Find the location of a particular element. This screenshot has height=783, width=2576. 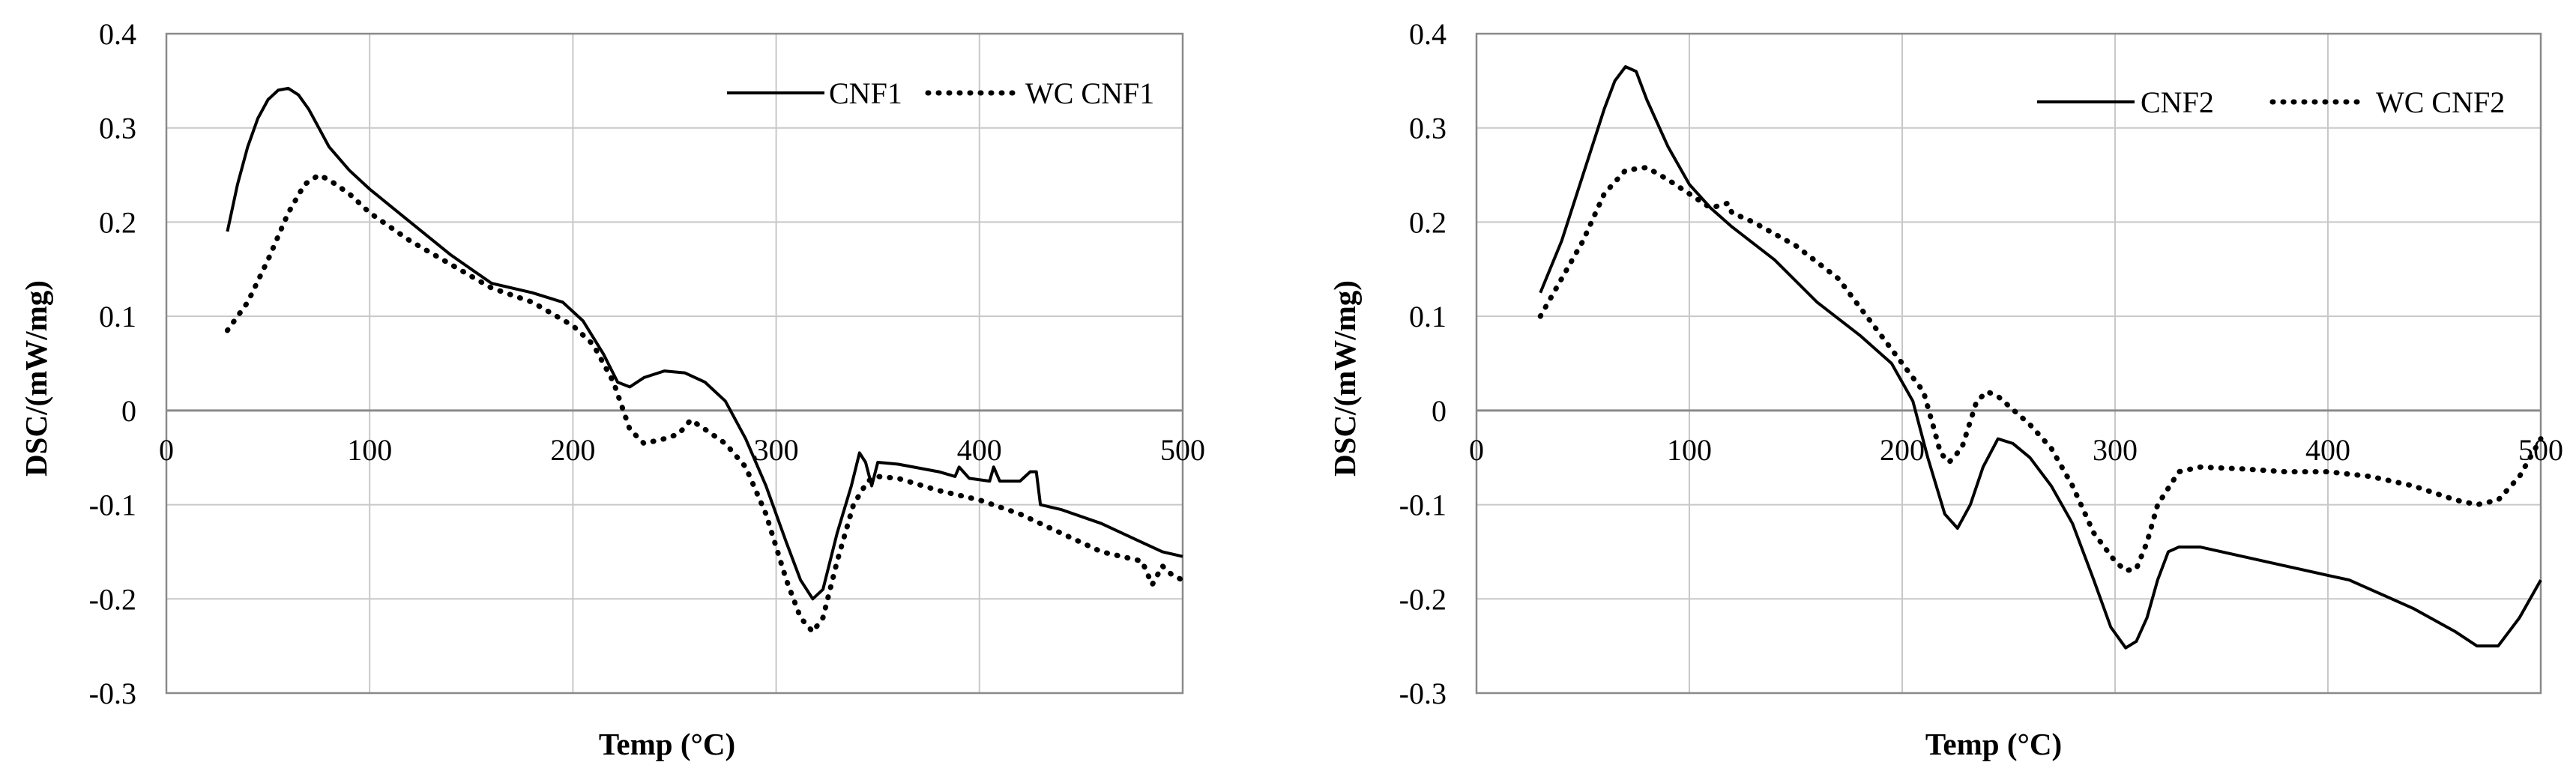

legend-label-wc-cnf2: WC CNF2 is located at coordinates (2440, 102).